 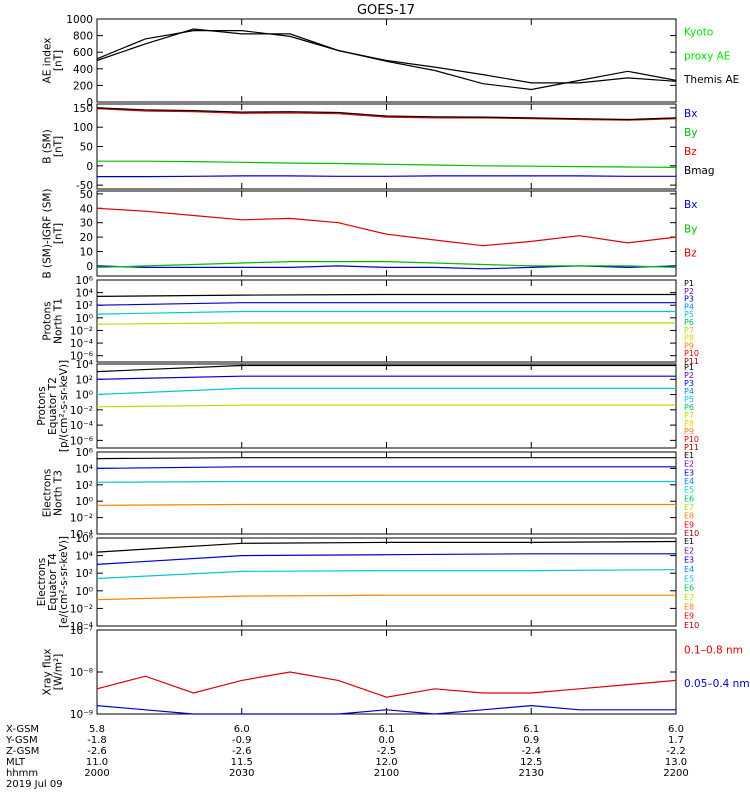 What do you see at coordinates (689, 464) in the screenshot?
I see `legend-entry: E2` at bounding box center [689, 464].